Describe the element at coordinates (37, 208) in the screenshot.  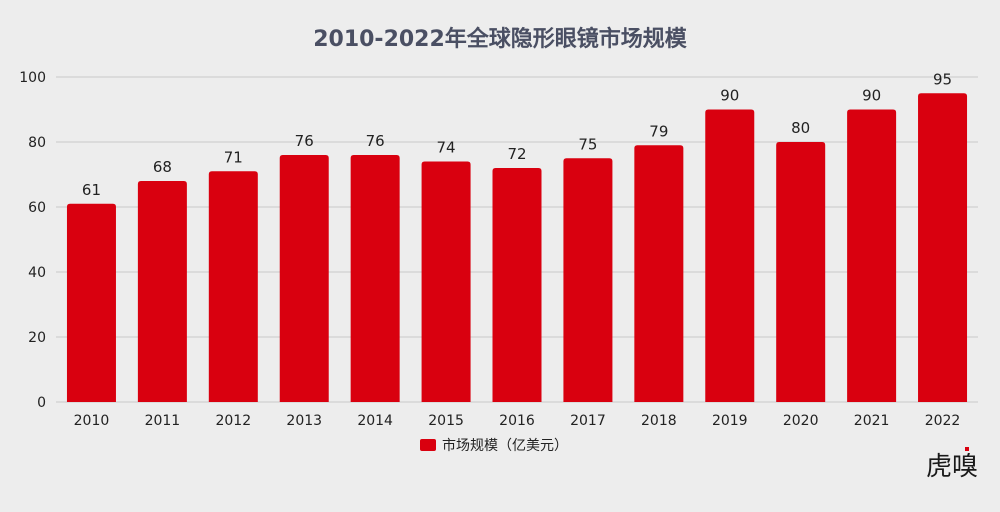
I see `y-tick-label: 60` at that location.